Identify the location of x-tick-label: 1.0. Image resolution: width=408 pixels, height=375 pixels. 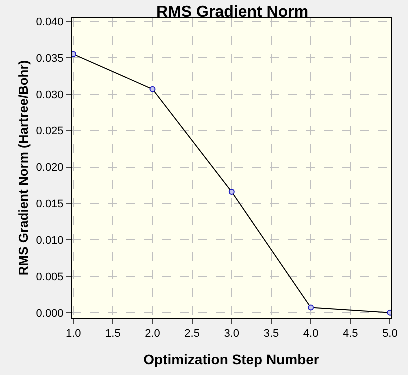
(74, 334).